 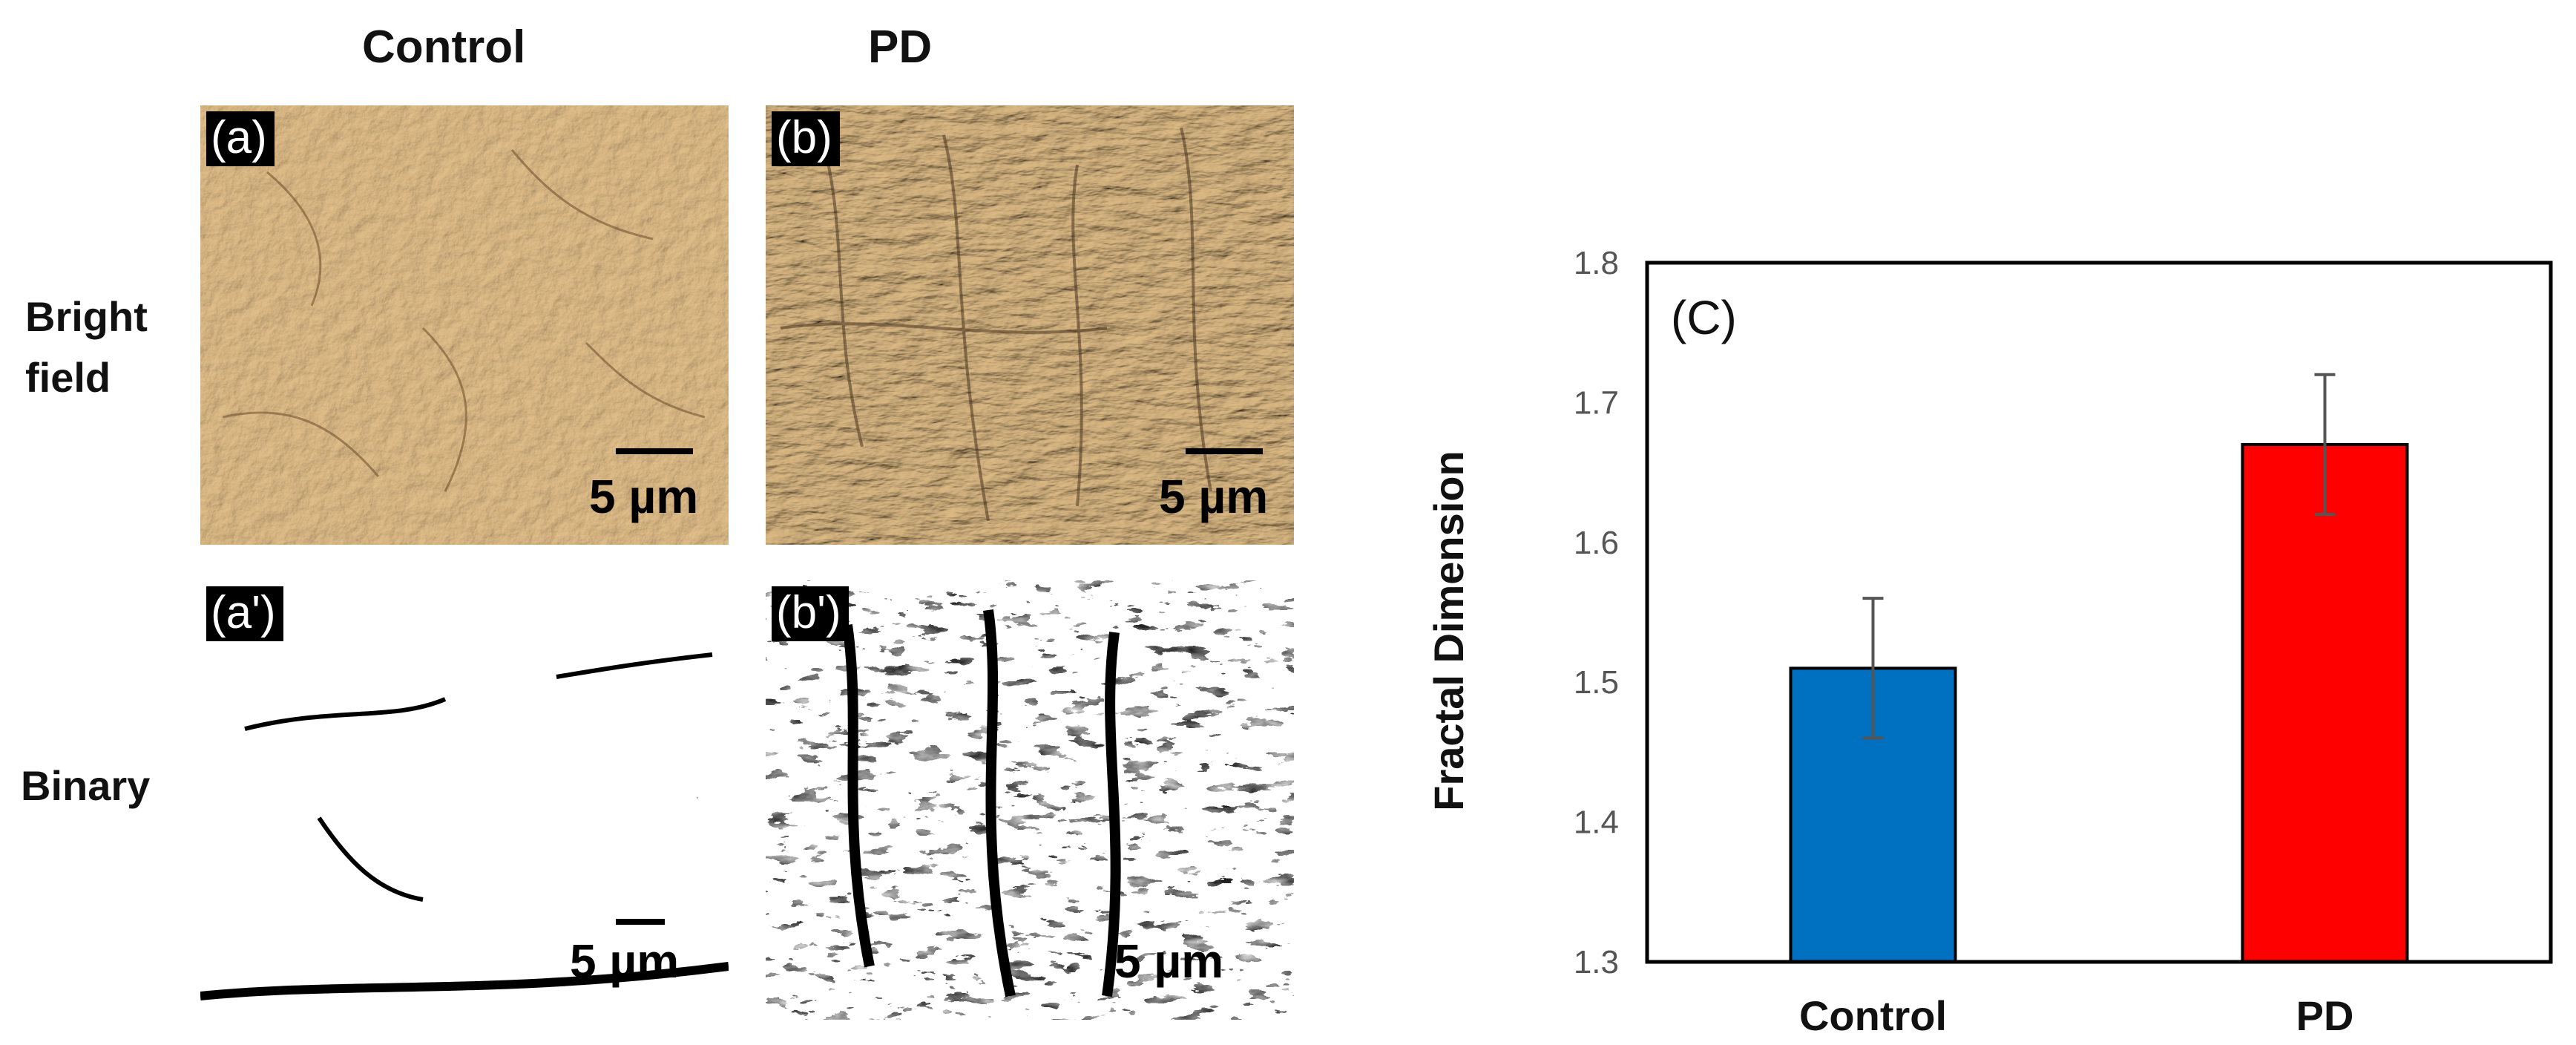 What do you see at coordinates (810, 613) in the screenshot?
I see `panel-tag-b-prime: (b')` at bounding box center [810, 613].